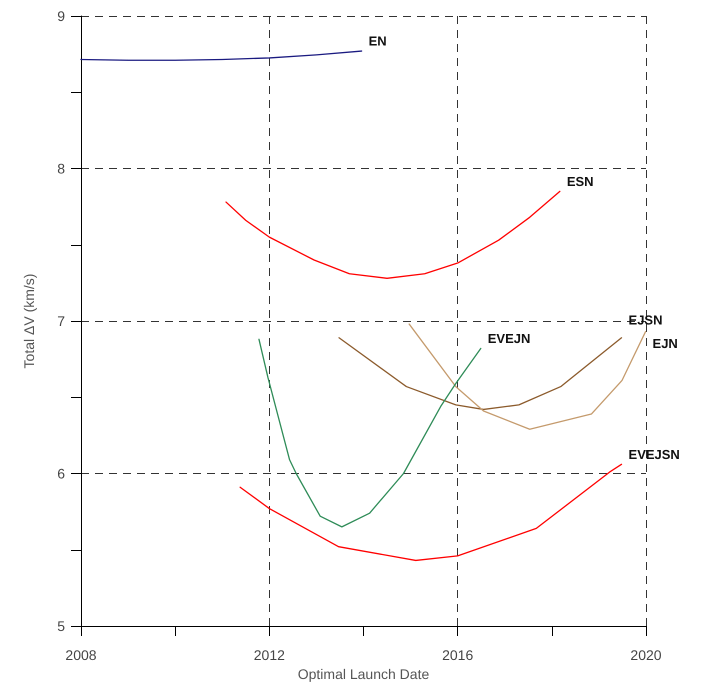 This screenshot has width=712, height=697. What do you see at coordinates (61, 474) in the screenshot?
I see `y-tick-label: 6` at bounding box center [61, 474].